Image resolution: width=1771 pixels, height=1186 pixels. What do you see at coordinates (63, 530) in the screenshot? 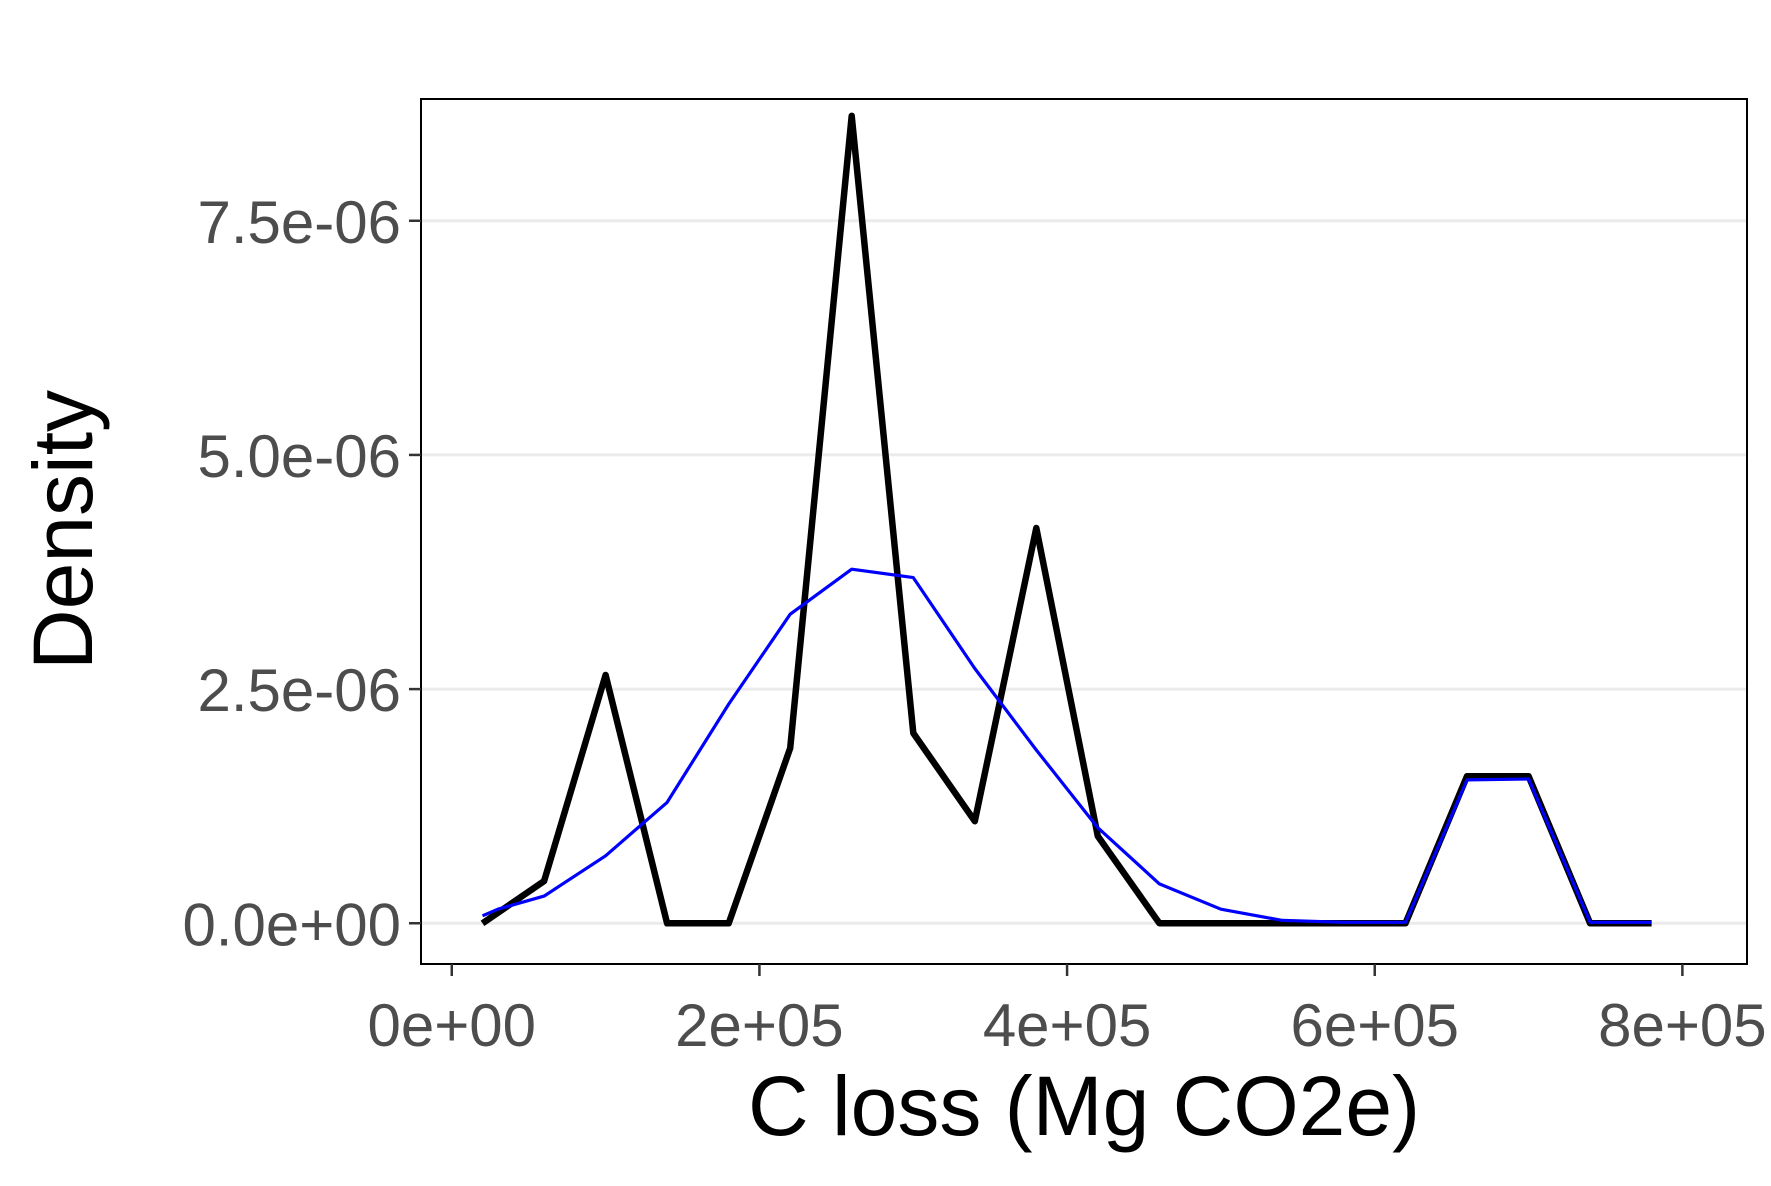
I see `y-axis-title: Density` at bounding box center [63, 530].